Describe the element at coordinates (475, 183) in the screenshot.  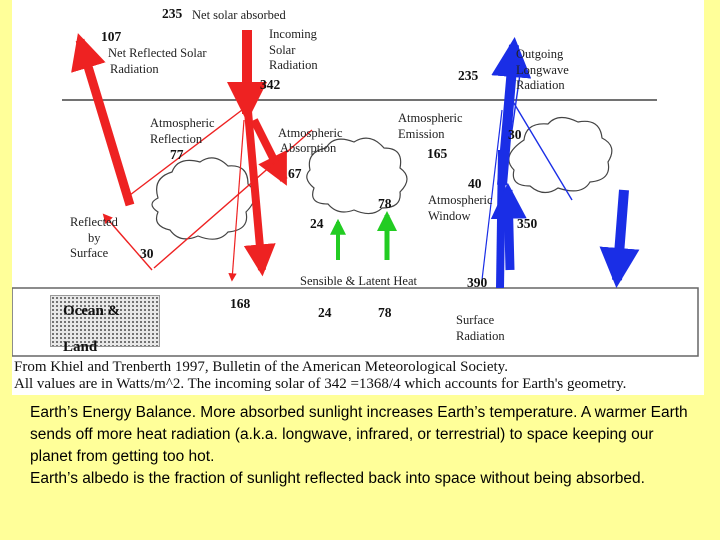
I see `window-value: 40` at that location.